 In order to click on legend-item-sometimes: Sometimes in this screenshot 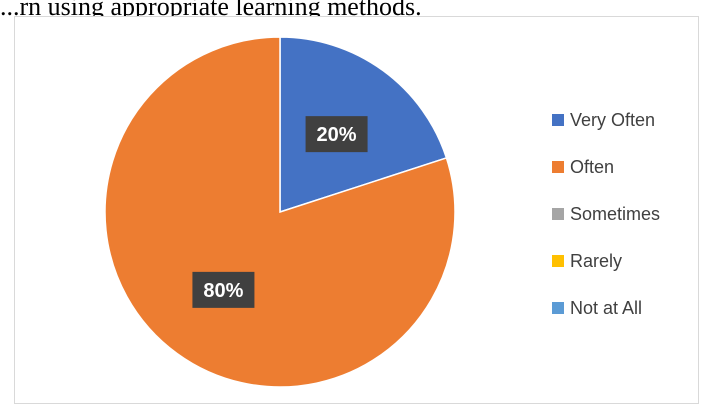, I will do `click(627, 214)`.